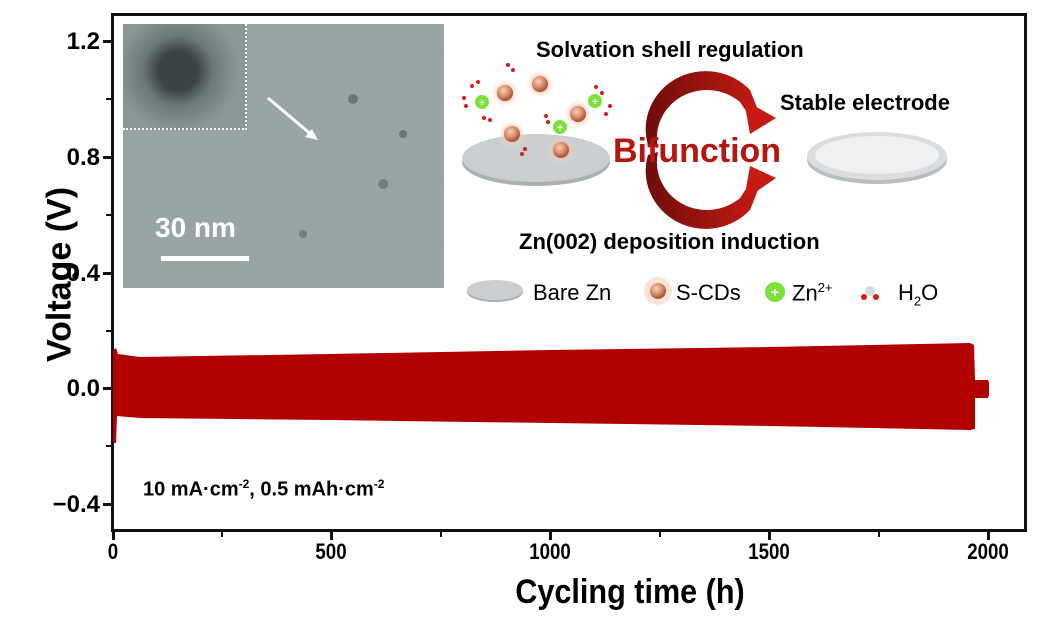 This screenshot has height=627, width=1039. What do you see at coordinates (195, 227) in the screenshot?
I see `scale-bar-label: 30 nm` at bounding box center [195, 227].